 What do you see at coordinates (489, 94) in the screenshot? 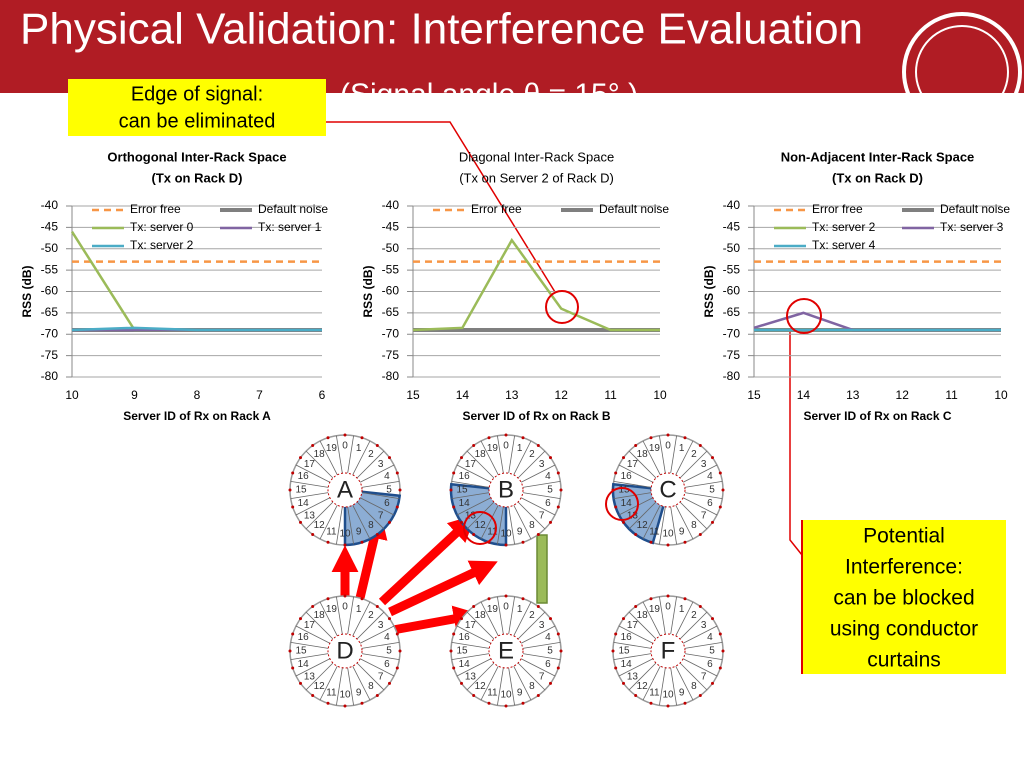
I see `slide-subtitle: (Signal angle θ = 15° )` at bounding box center [489, 94].